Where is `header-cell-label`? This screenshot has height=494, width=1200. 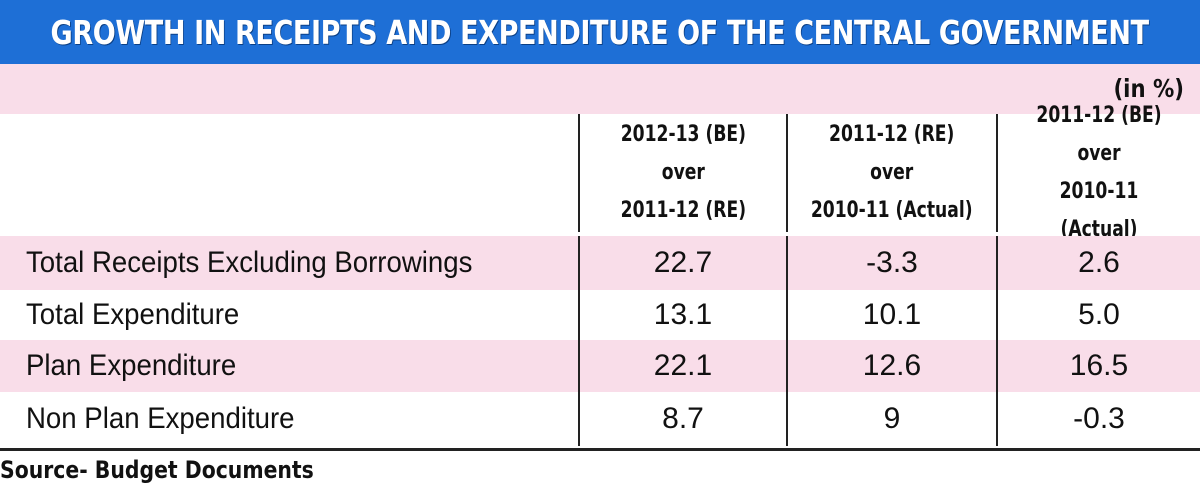
header-cell-label is located at coordinates (289, 173).